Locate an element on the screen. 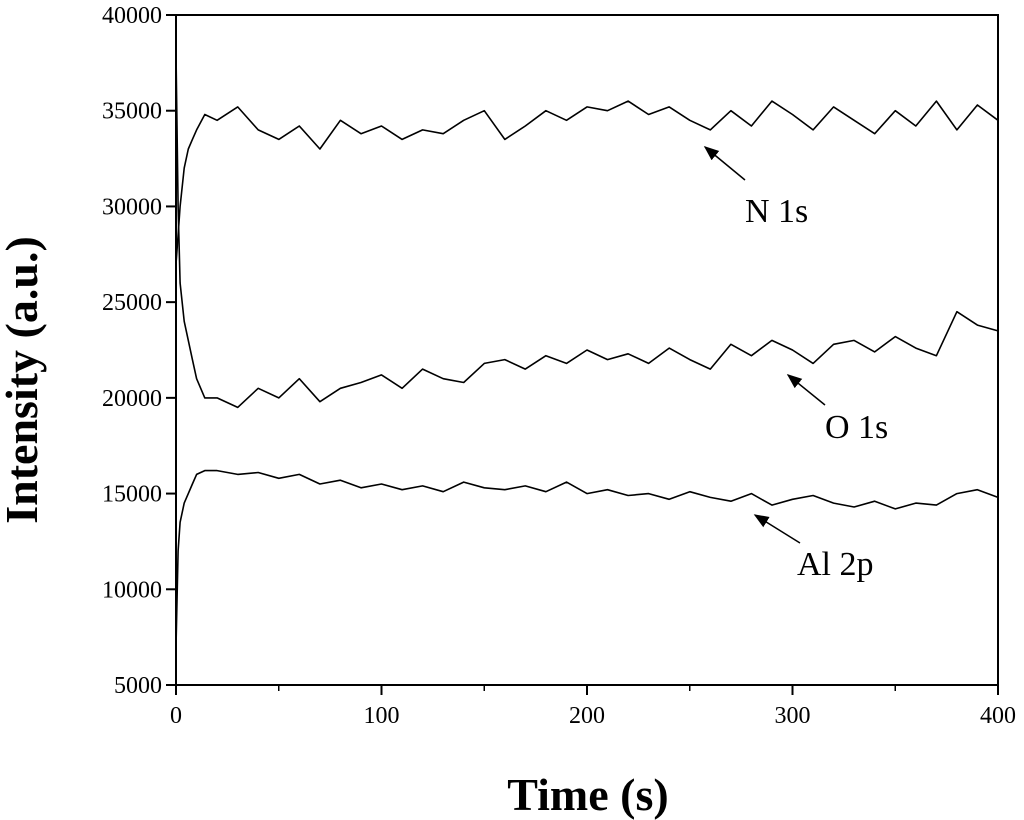 This screenshot has width=1024, height=820. x-tick-label: 0 is located at coordinates (176, 716).